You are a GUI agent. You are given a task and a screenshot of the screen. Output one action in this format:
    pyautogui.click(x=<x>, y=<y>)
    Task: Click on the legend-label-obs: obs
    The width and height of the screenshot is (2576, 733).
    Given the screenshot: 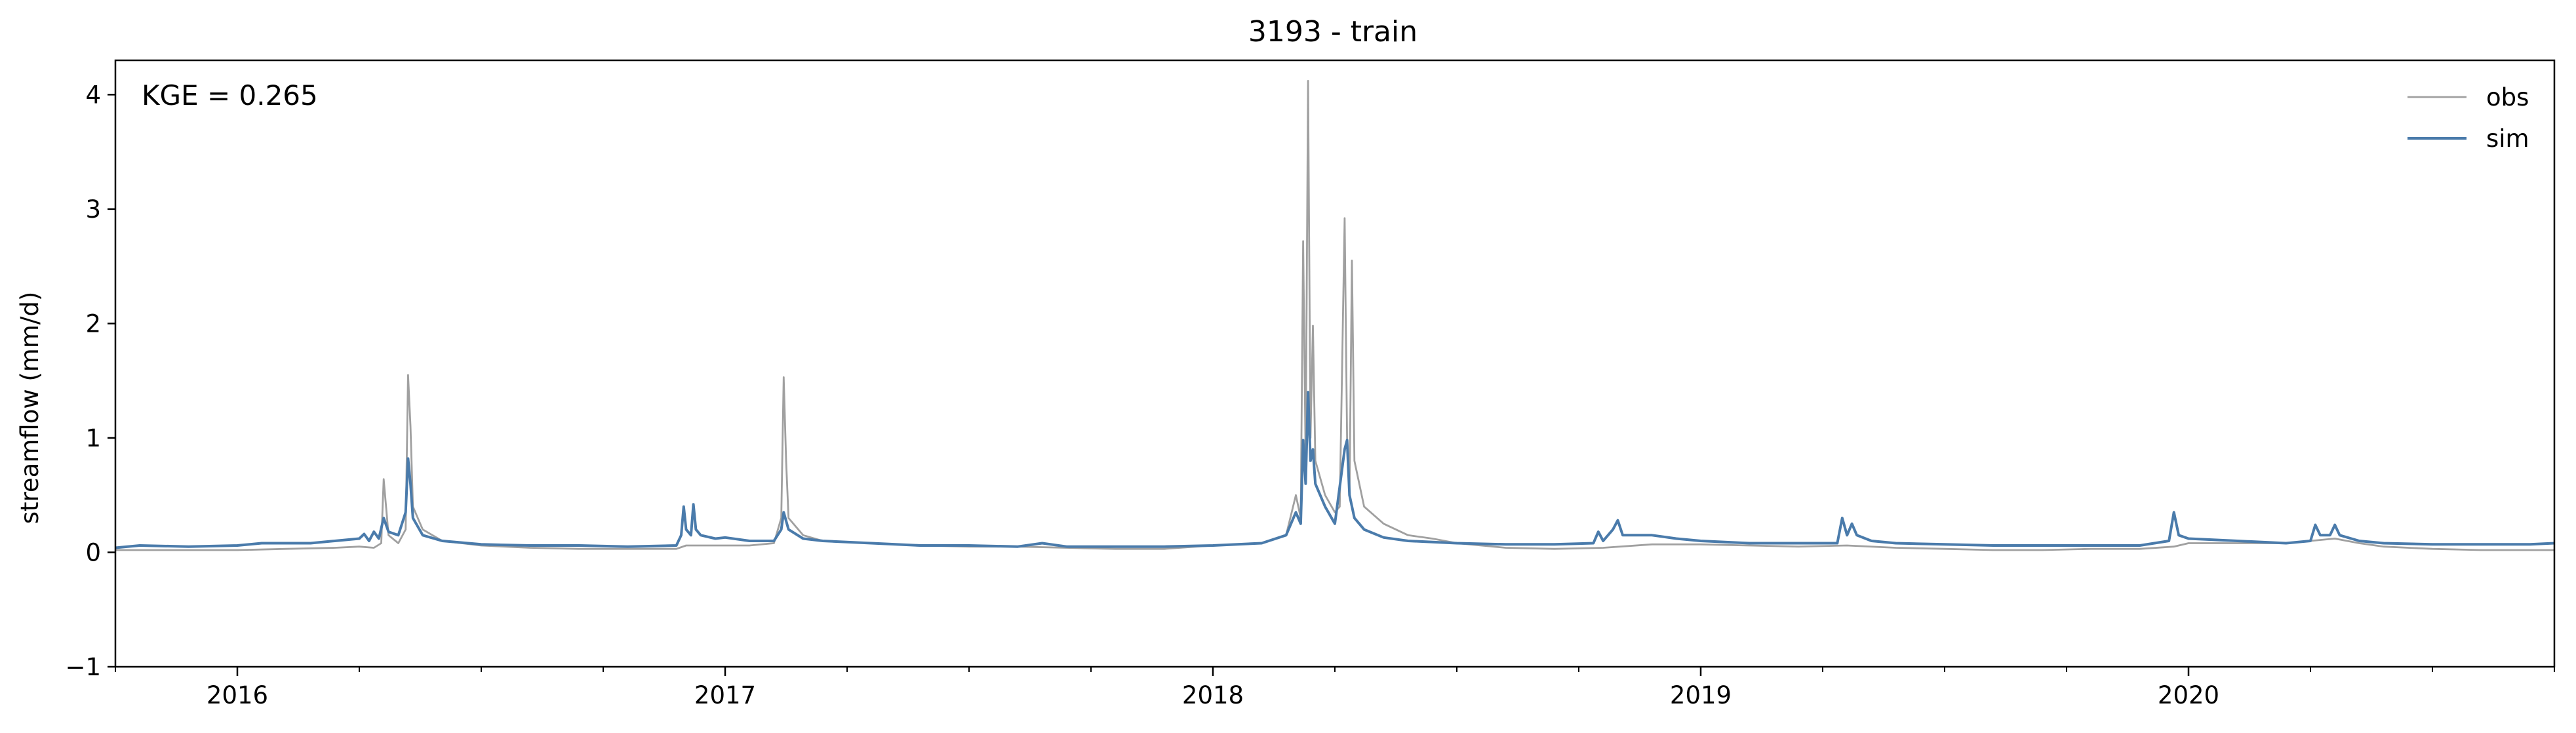 What is the action you would take?
    pyautogui.click(x=2507, y=97)
    